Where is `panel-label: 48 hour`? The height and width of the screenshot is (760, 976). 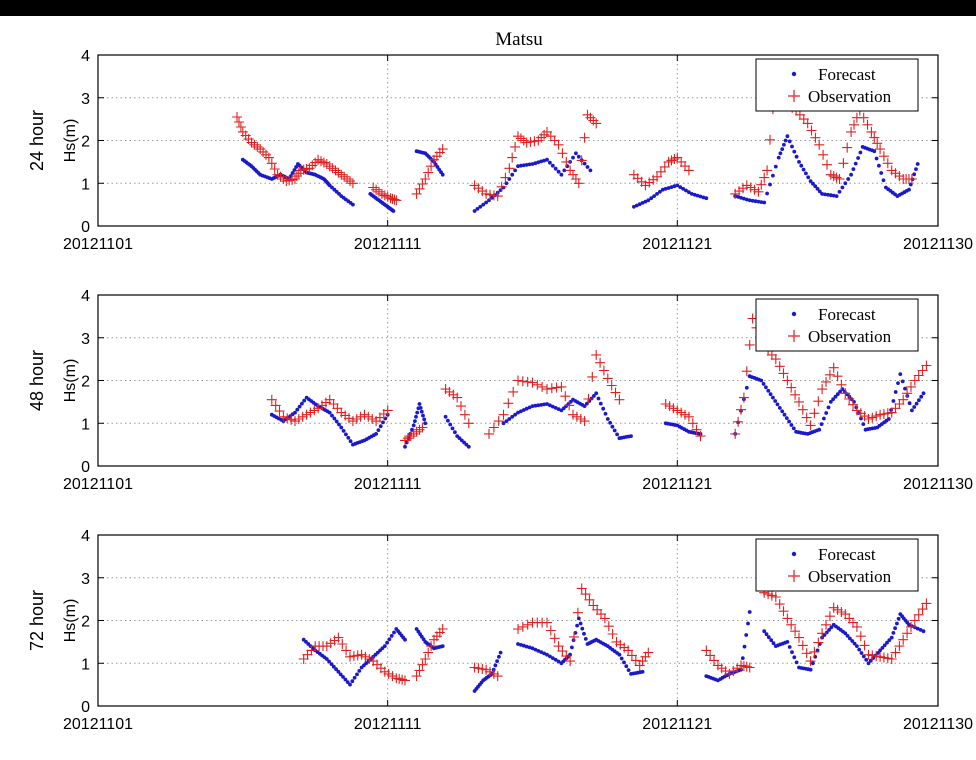 panel-label: 48 hour is located at coordinates (37, 380).